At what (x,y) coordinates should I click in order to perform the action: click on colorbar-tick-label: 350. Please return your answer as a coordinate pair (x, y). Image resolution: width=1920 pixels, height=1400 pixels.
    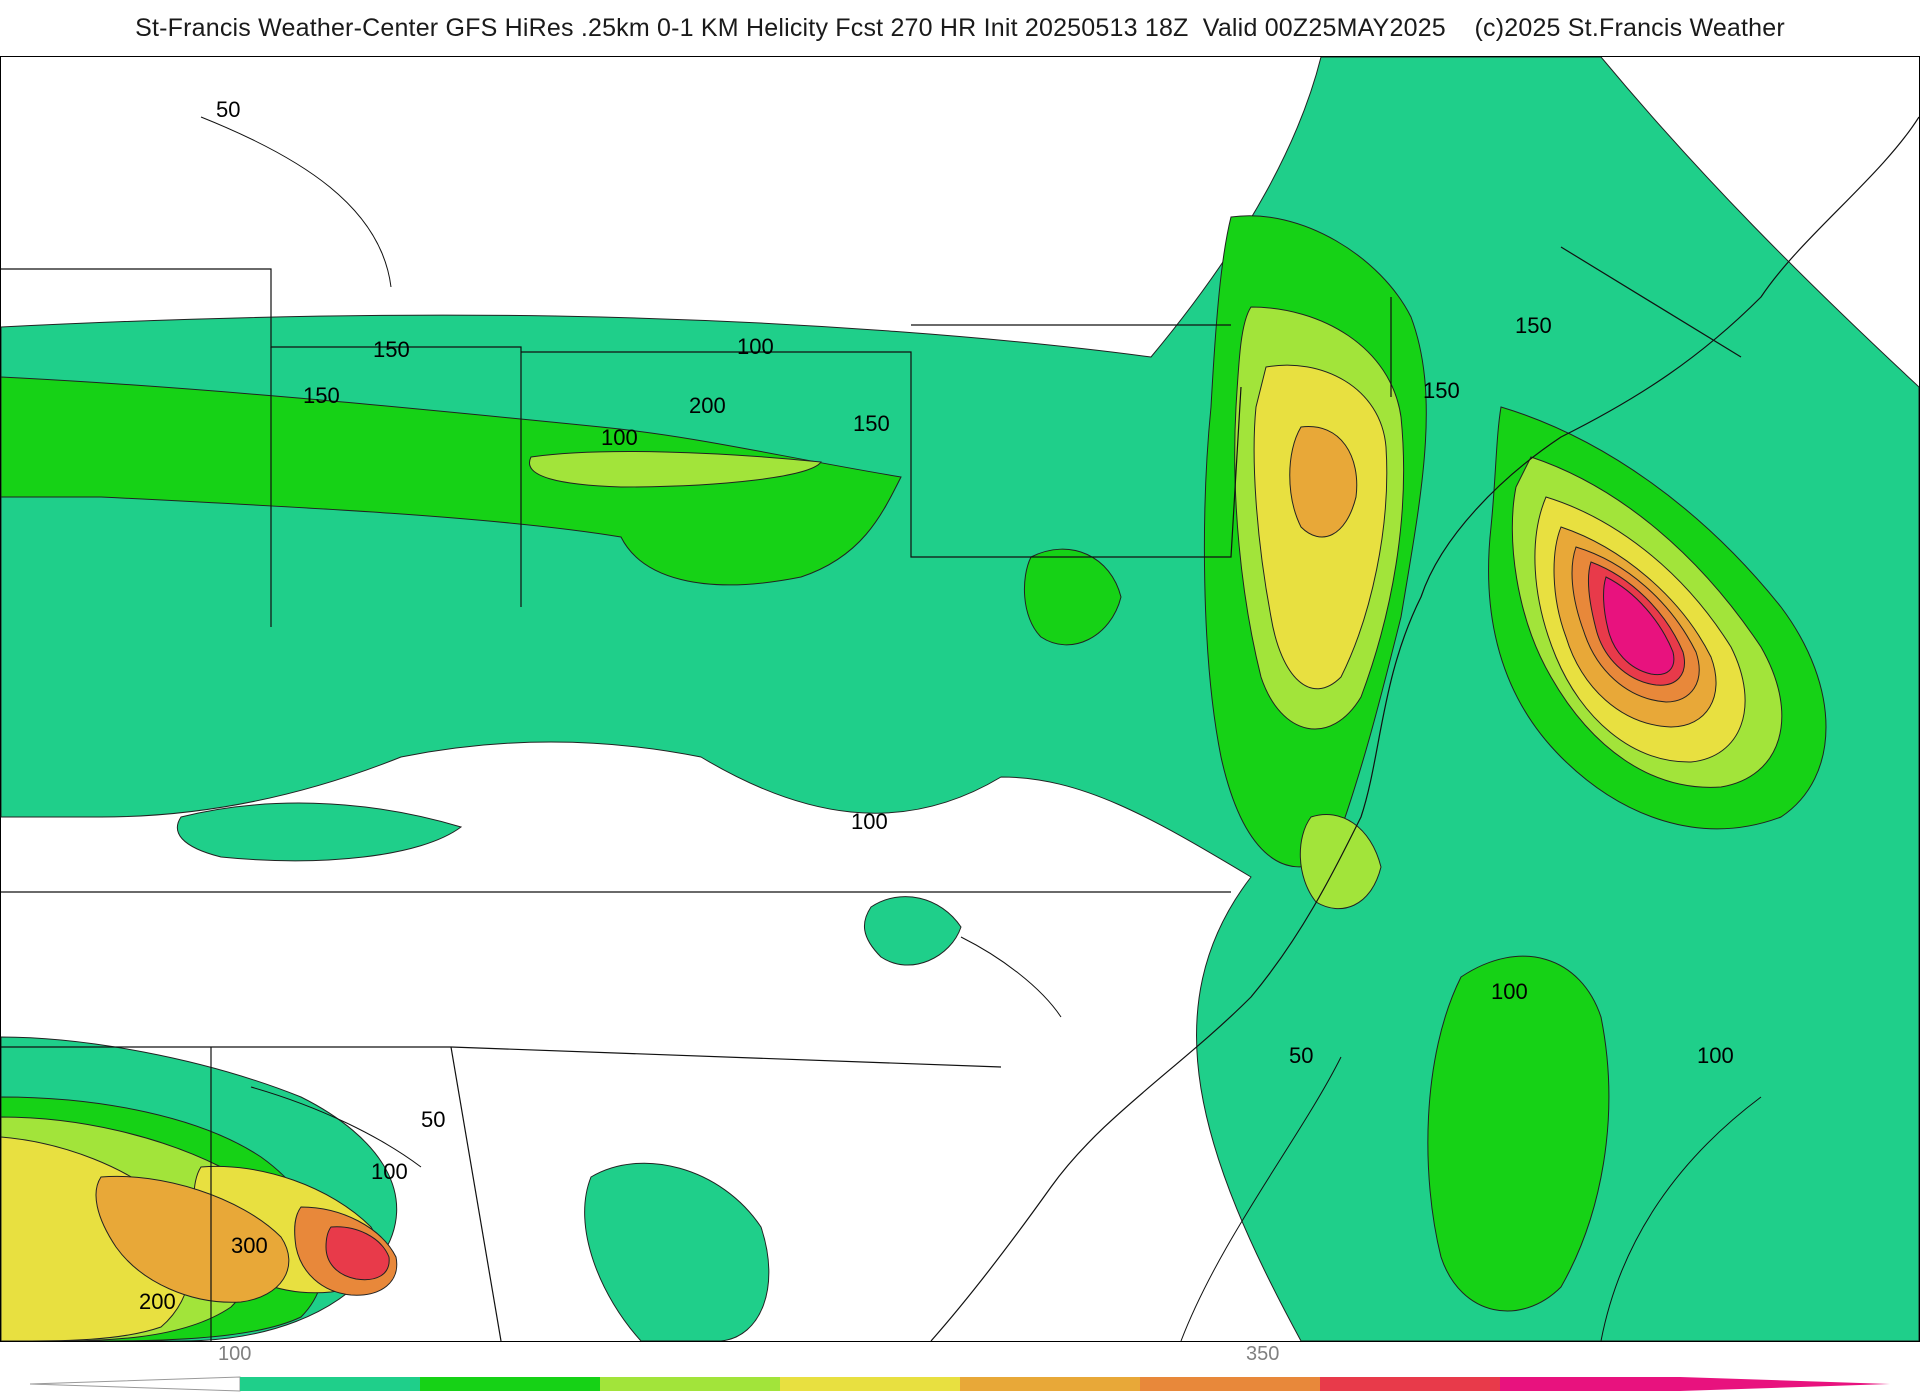
    Looking at the image, I should click on (1263, 1354).